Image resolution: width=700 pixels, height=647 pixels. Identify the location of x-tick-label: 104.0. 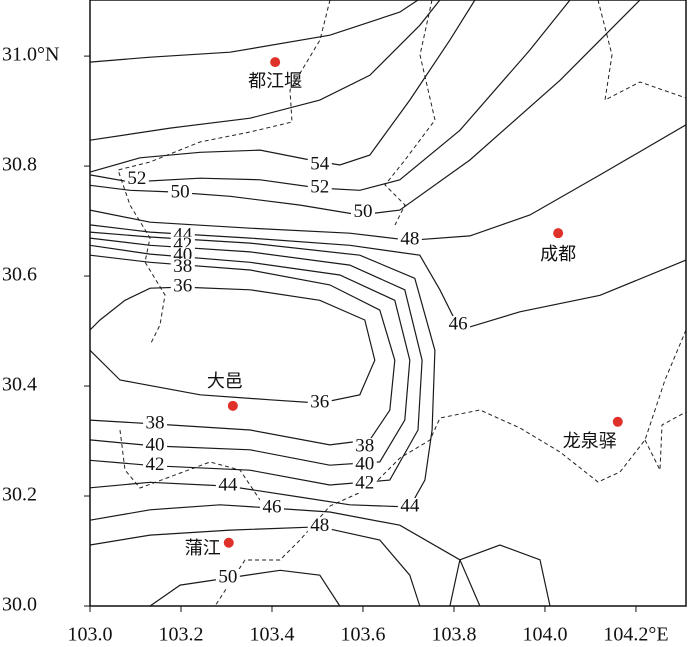
(544, 635).